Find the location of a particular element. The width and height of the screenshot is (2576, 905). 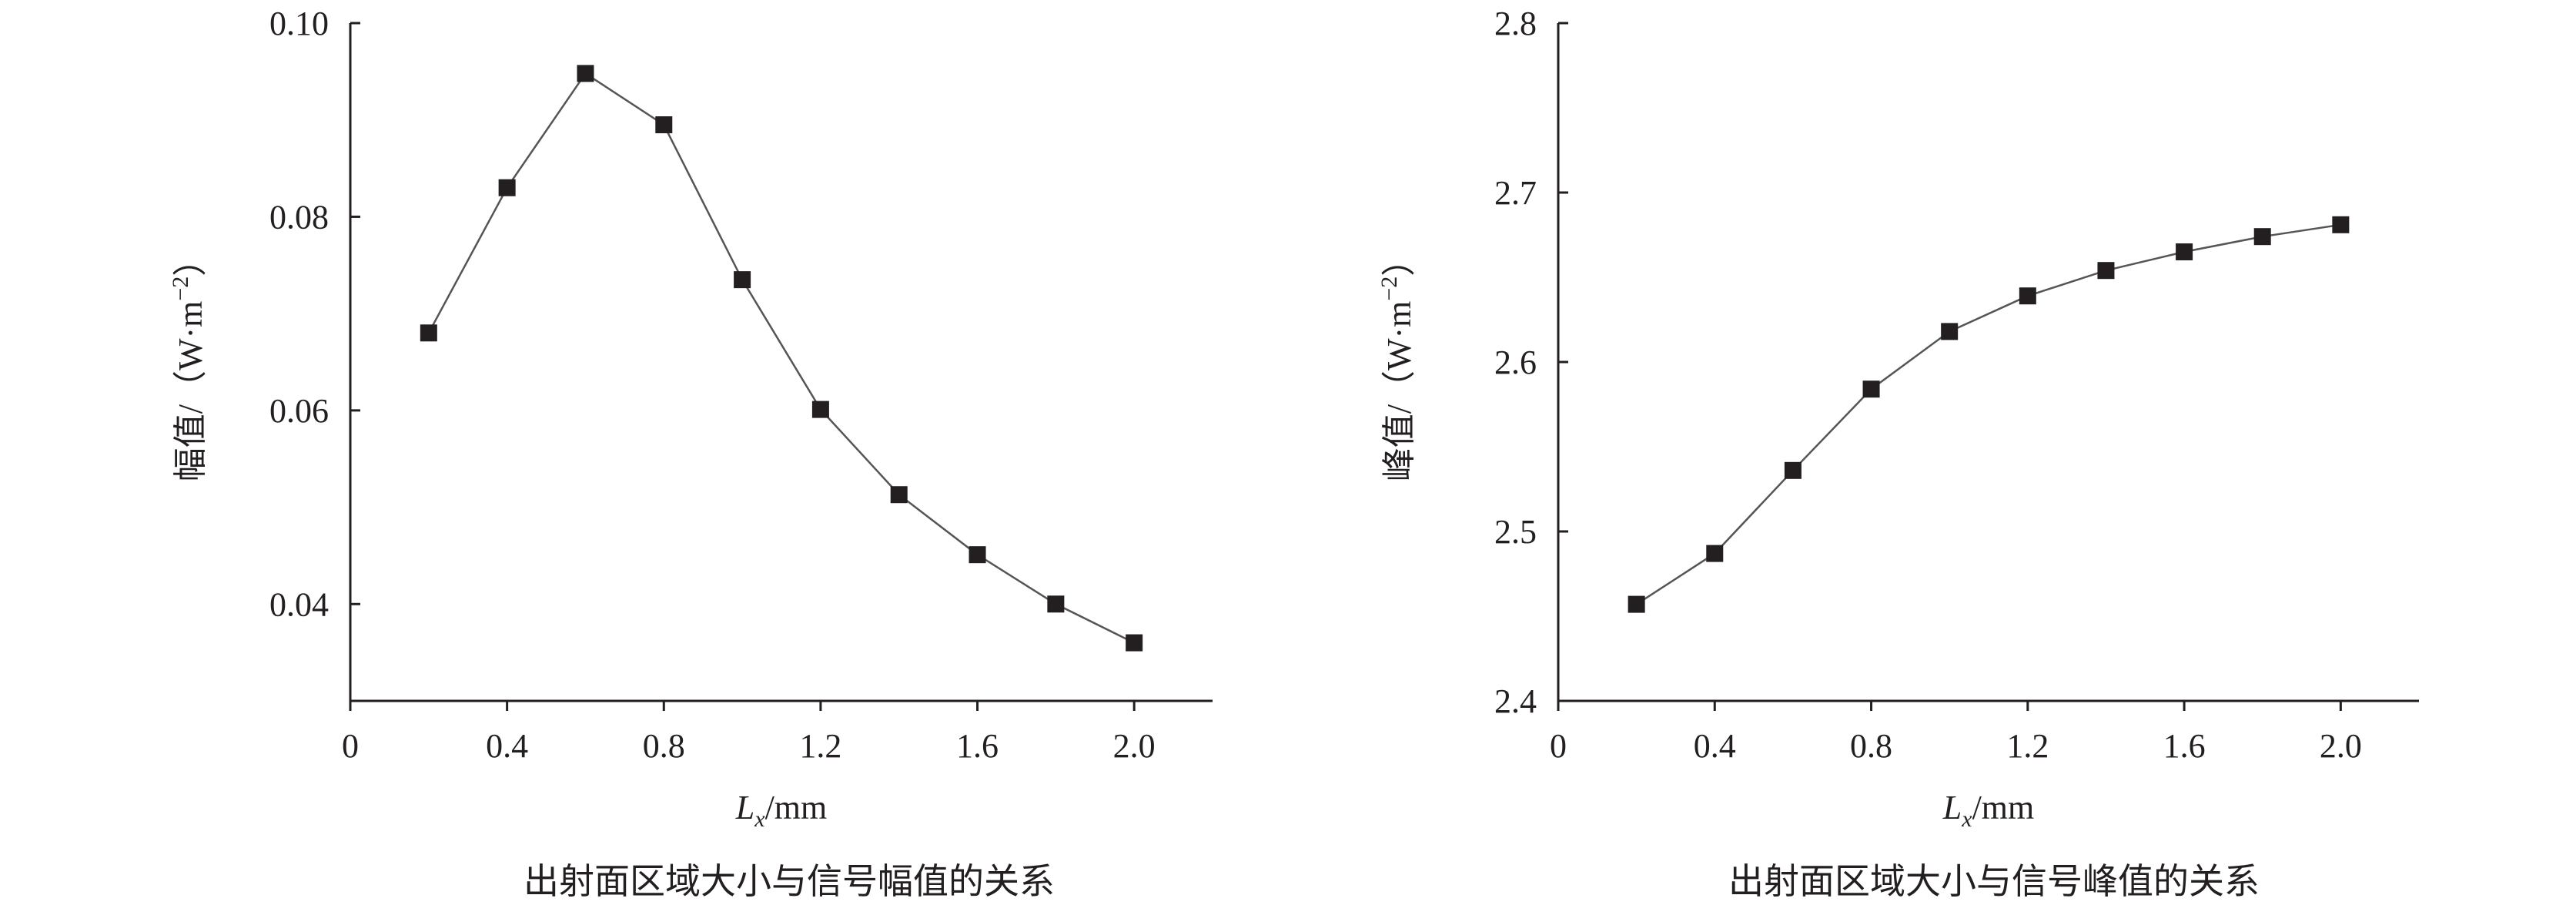

y-tick-label: 2.6 is located at coordinates (1516, 362).